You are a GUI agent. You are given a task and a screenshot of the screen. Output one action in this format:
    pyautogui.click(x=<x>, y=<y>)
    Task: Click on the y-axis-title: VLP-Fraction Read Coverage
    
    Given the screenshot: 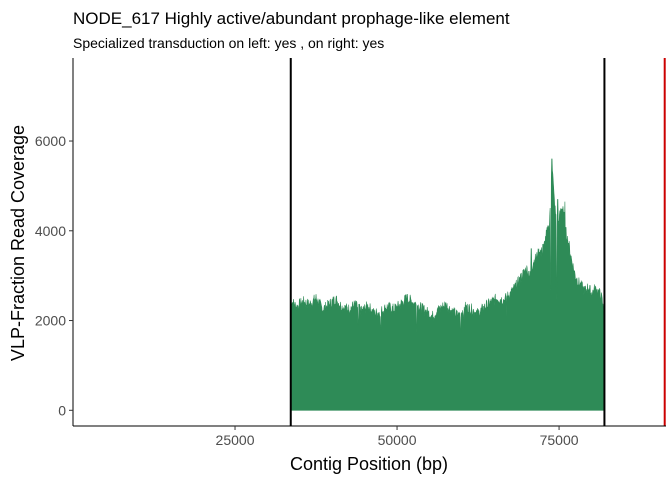 What is the action you would take?
    pyautogui.click(x=18, y=243)
    